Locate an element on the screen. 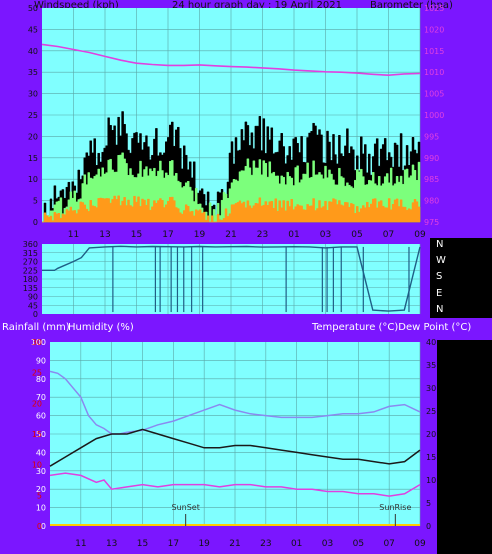 This screenshot has width=492, height=554. barometer-tick-label: 995 is located at coordinates (431, 136).